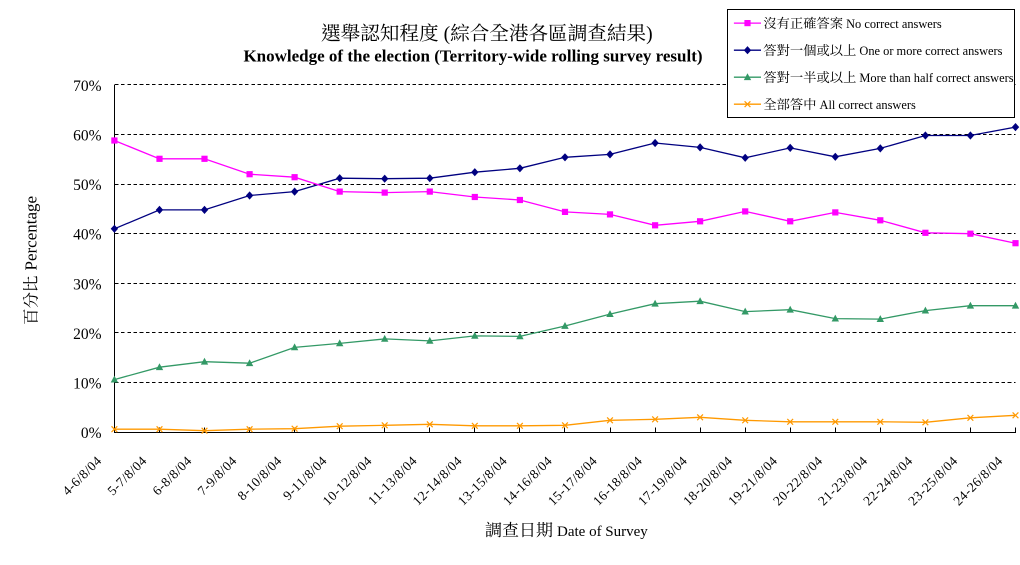  What do you see at coordinates (91, 433) in the screenshot?
I see `svg-text: 0%` at bounding box center [91, 433].